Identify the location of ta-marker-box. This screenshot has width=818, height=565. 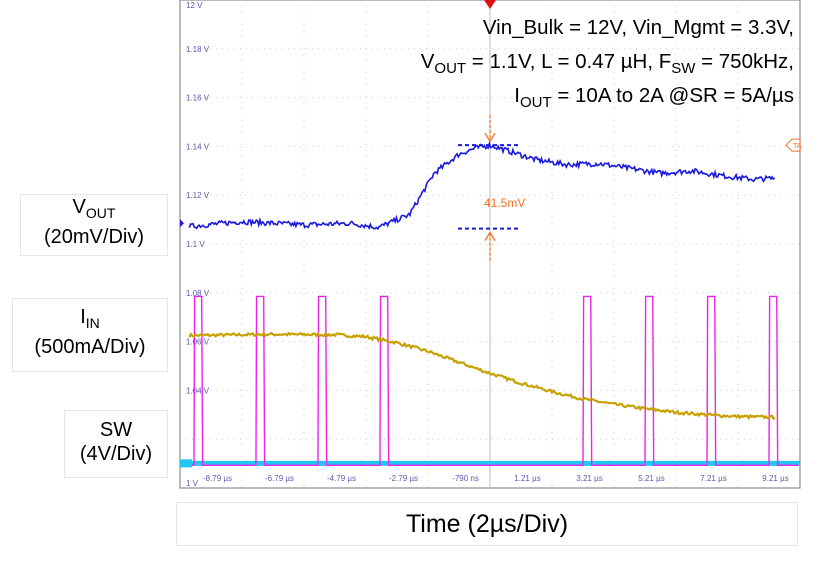
(793, 145).